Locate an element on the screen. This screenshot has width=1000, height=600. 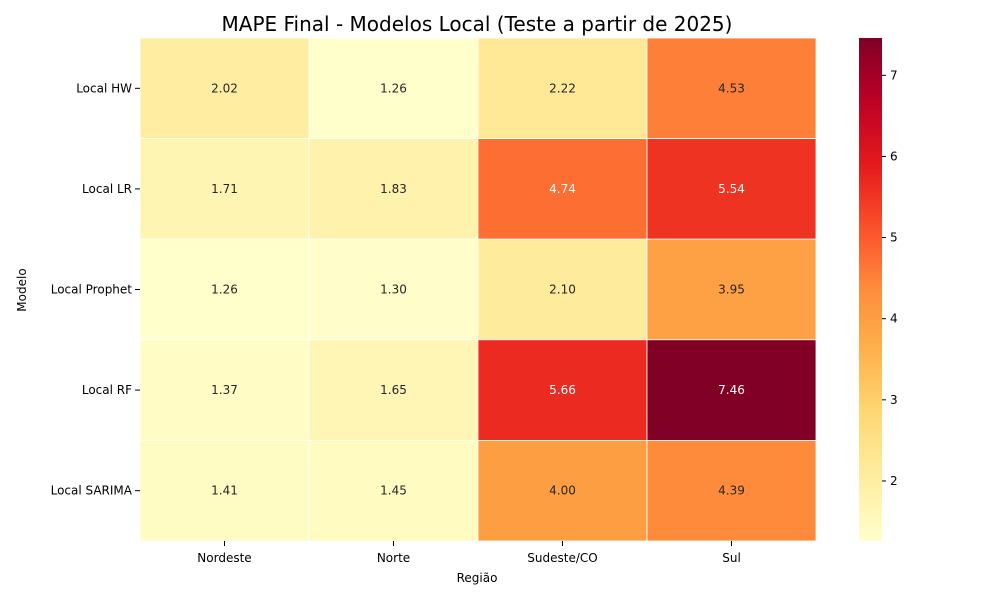
cell-value-label: 1.65 is located at coordinates (393, 390).